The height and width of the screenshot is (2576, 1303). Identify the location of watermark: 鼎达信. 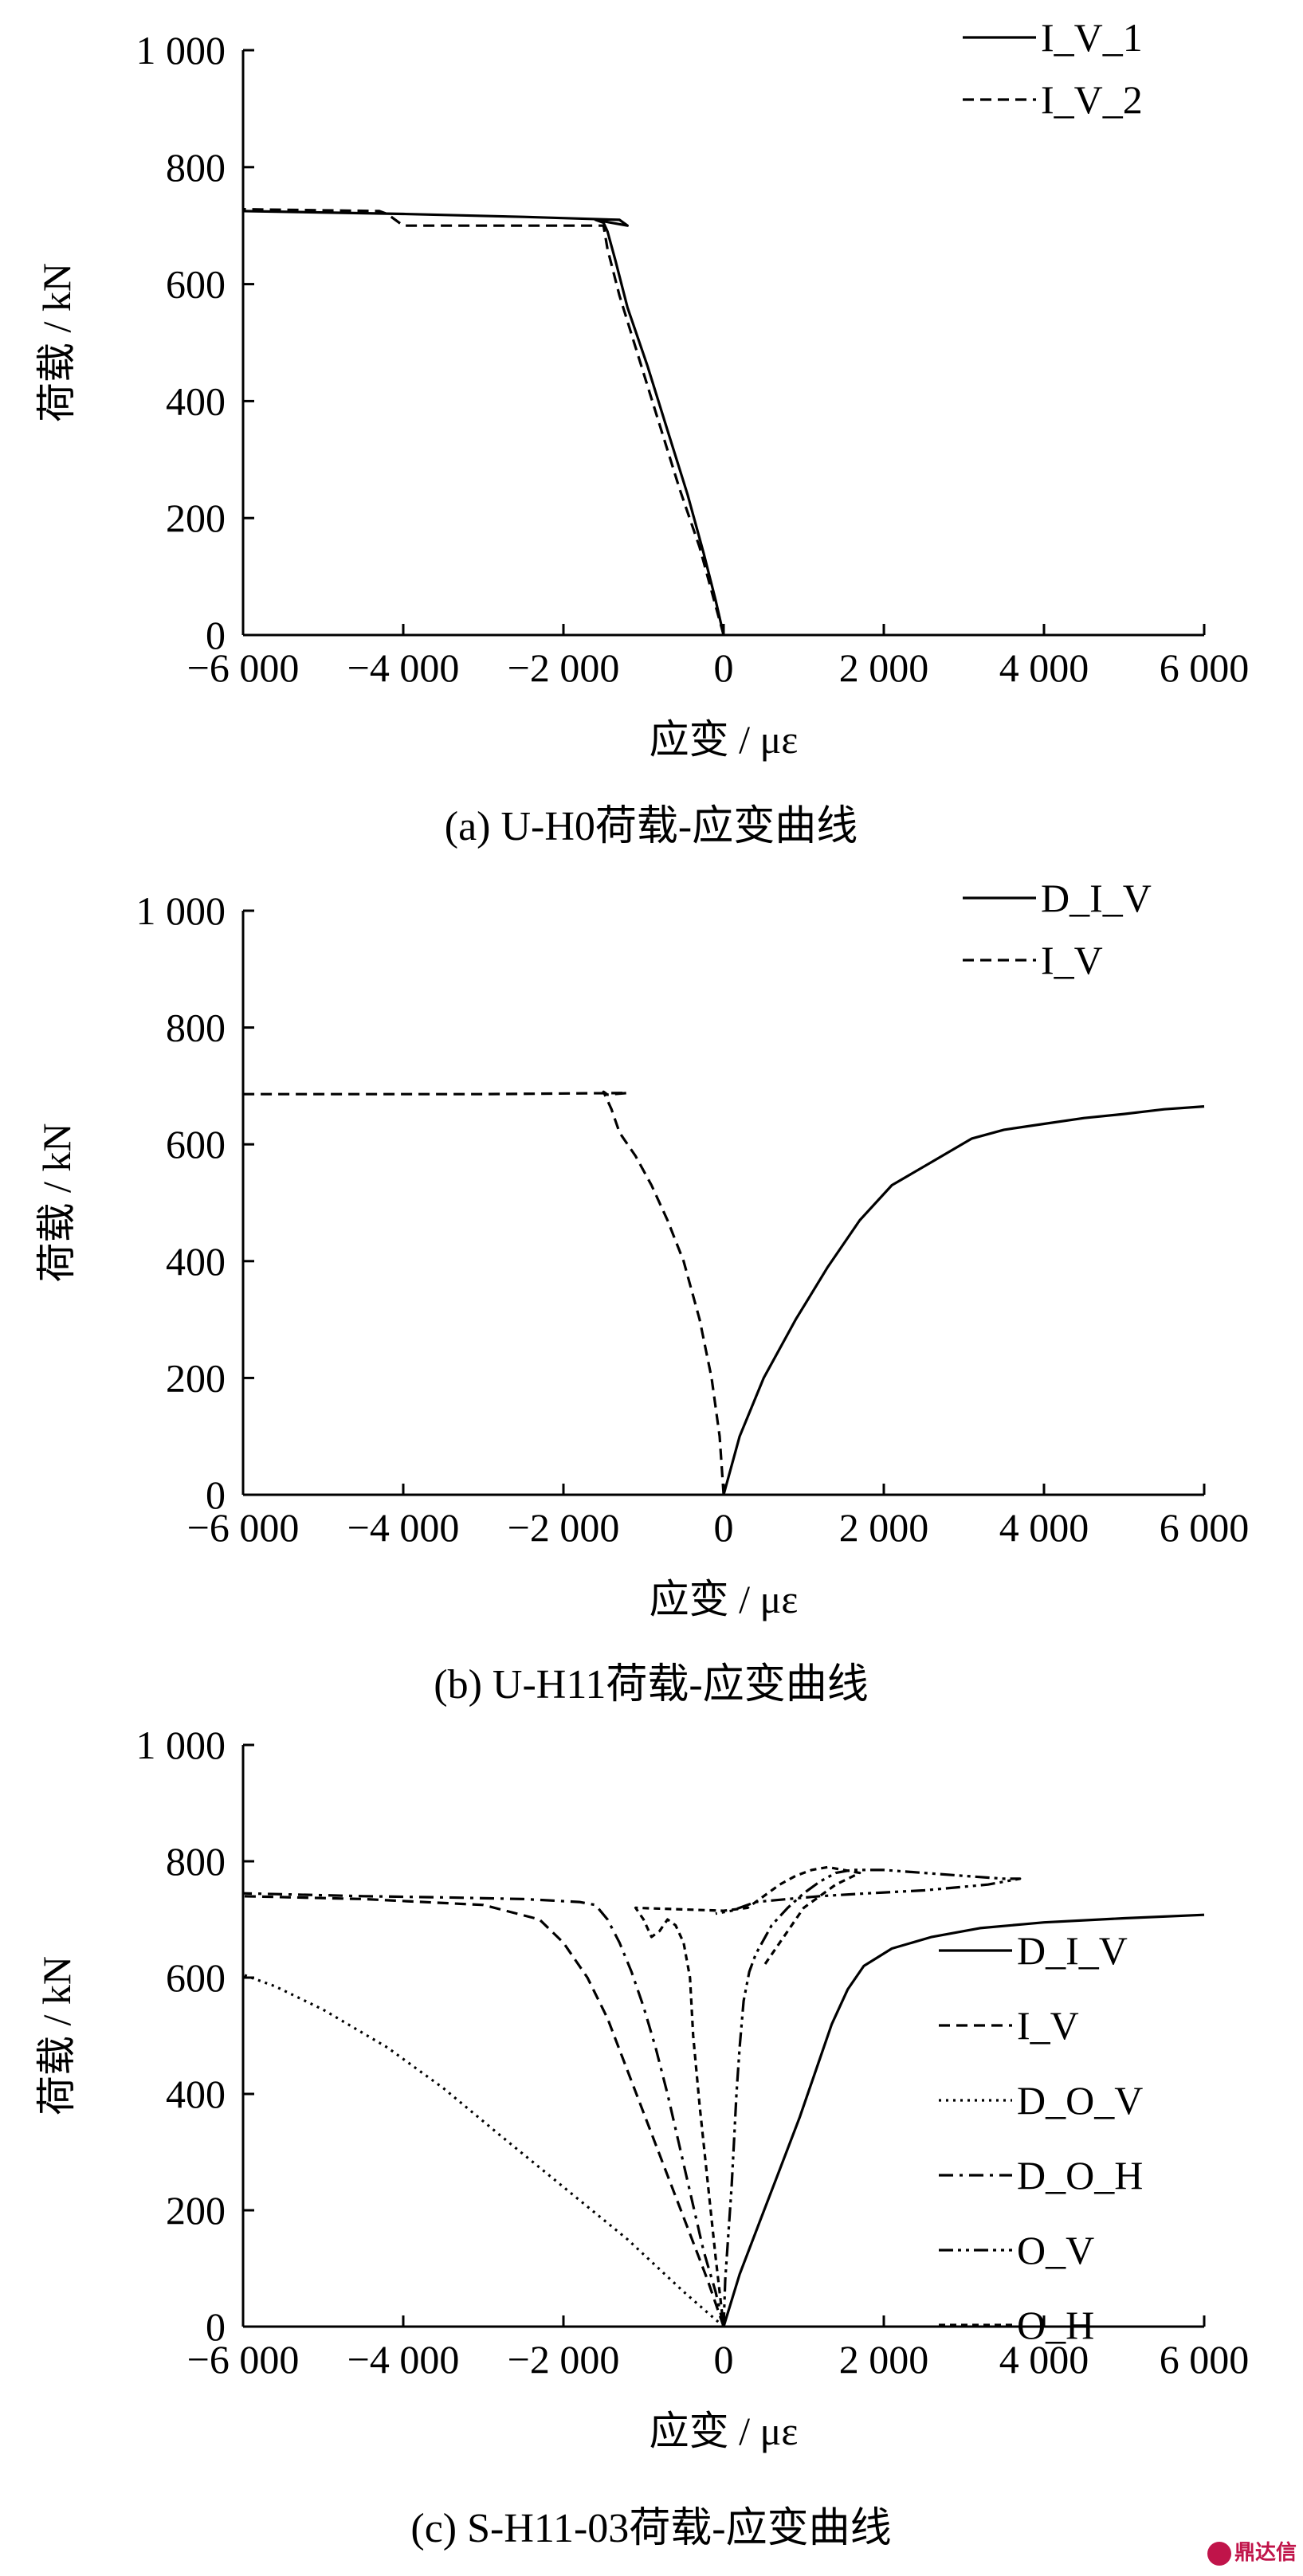
(1252, 2551).